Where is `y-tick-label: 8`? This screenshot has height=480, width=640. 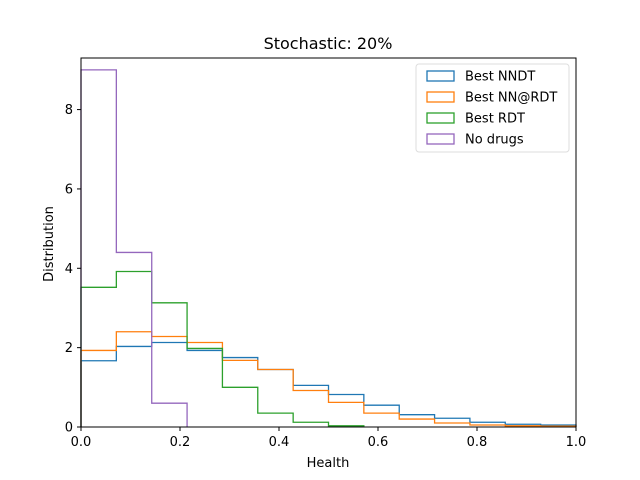 y-tick-label: 8 is located at coordinates (69, 110).